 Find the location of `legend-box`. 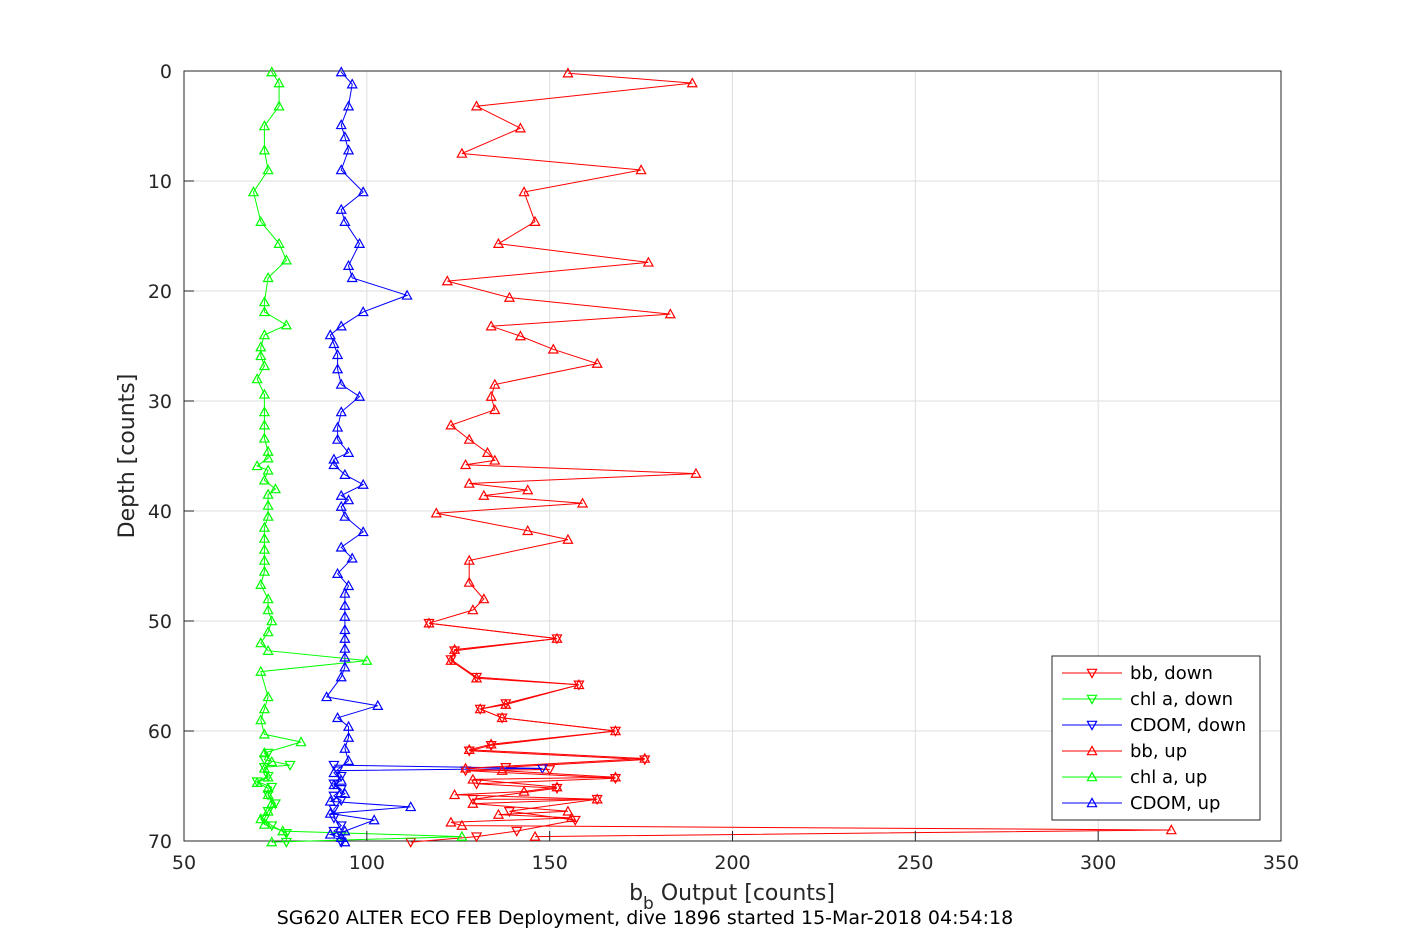

legend-box is located at coordinates (1156, 738).